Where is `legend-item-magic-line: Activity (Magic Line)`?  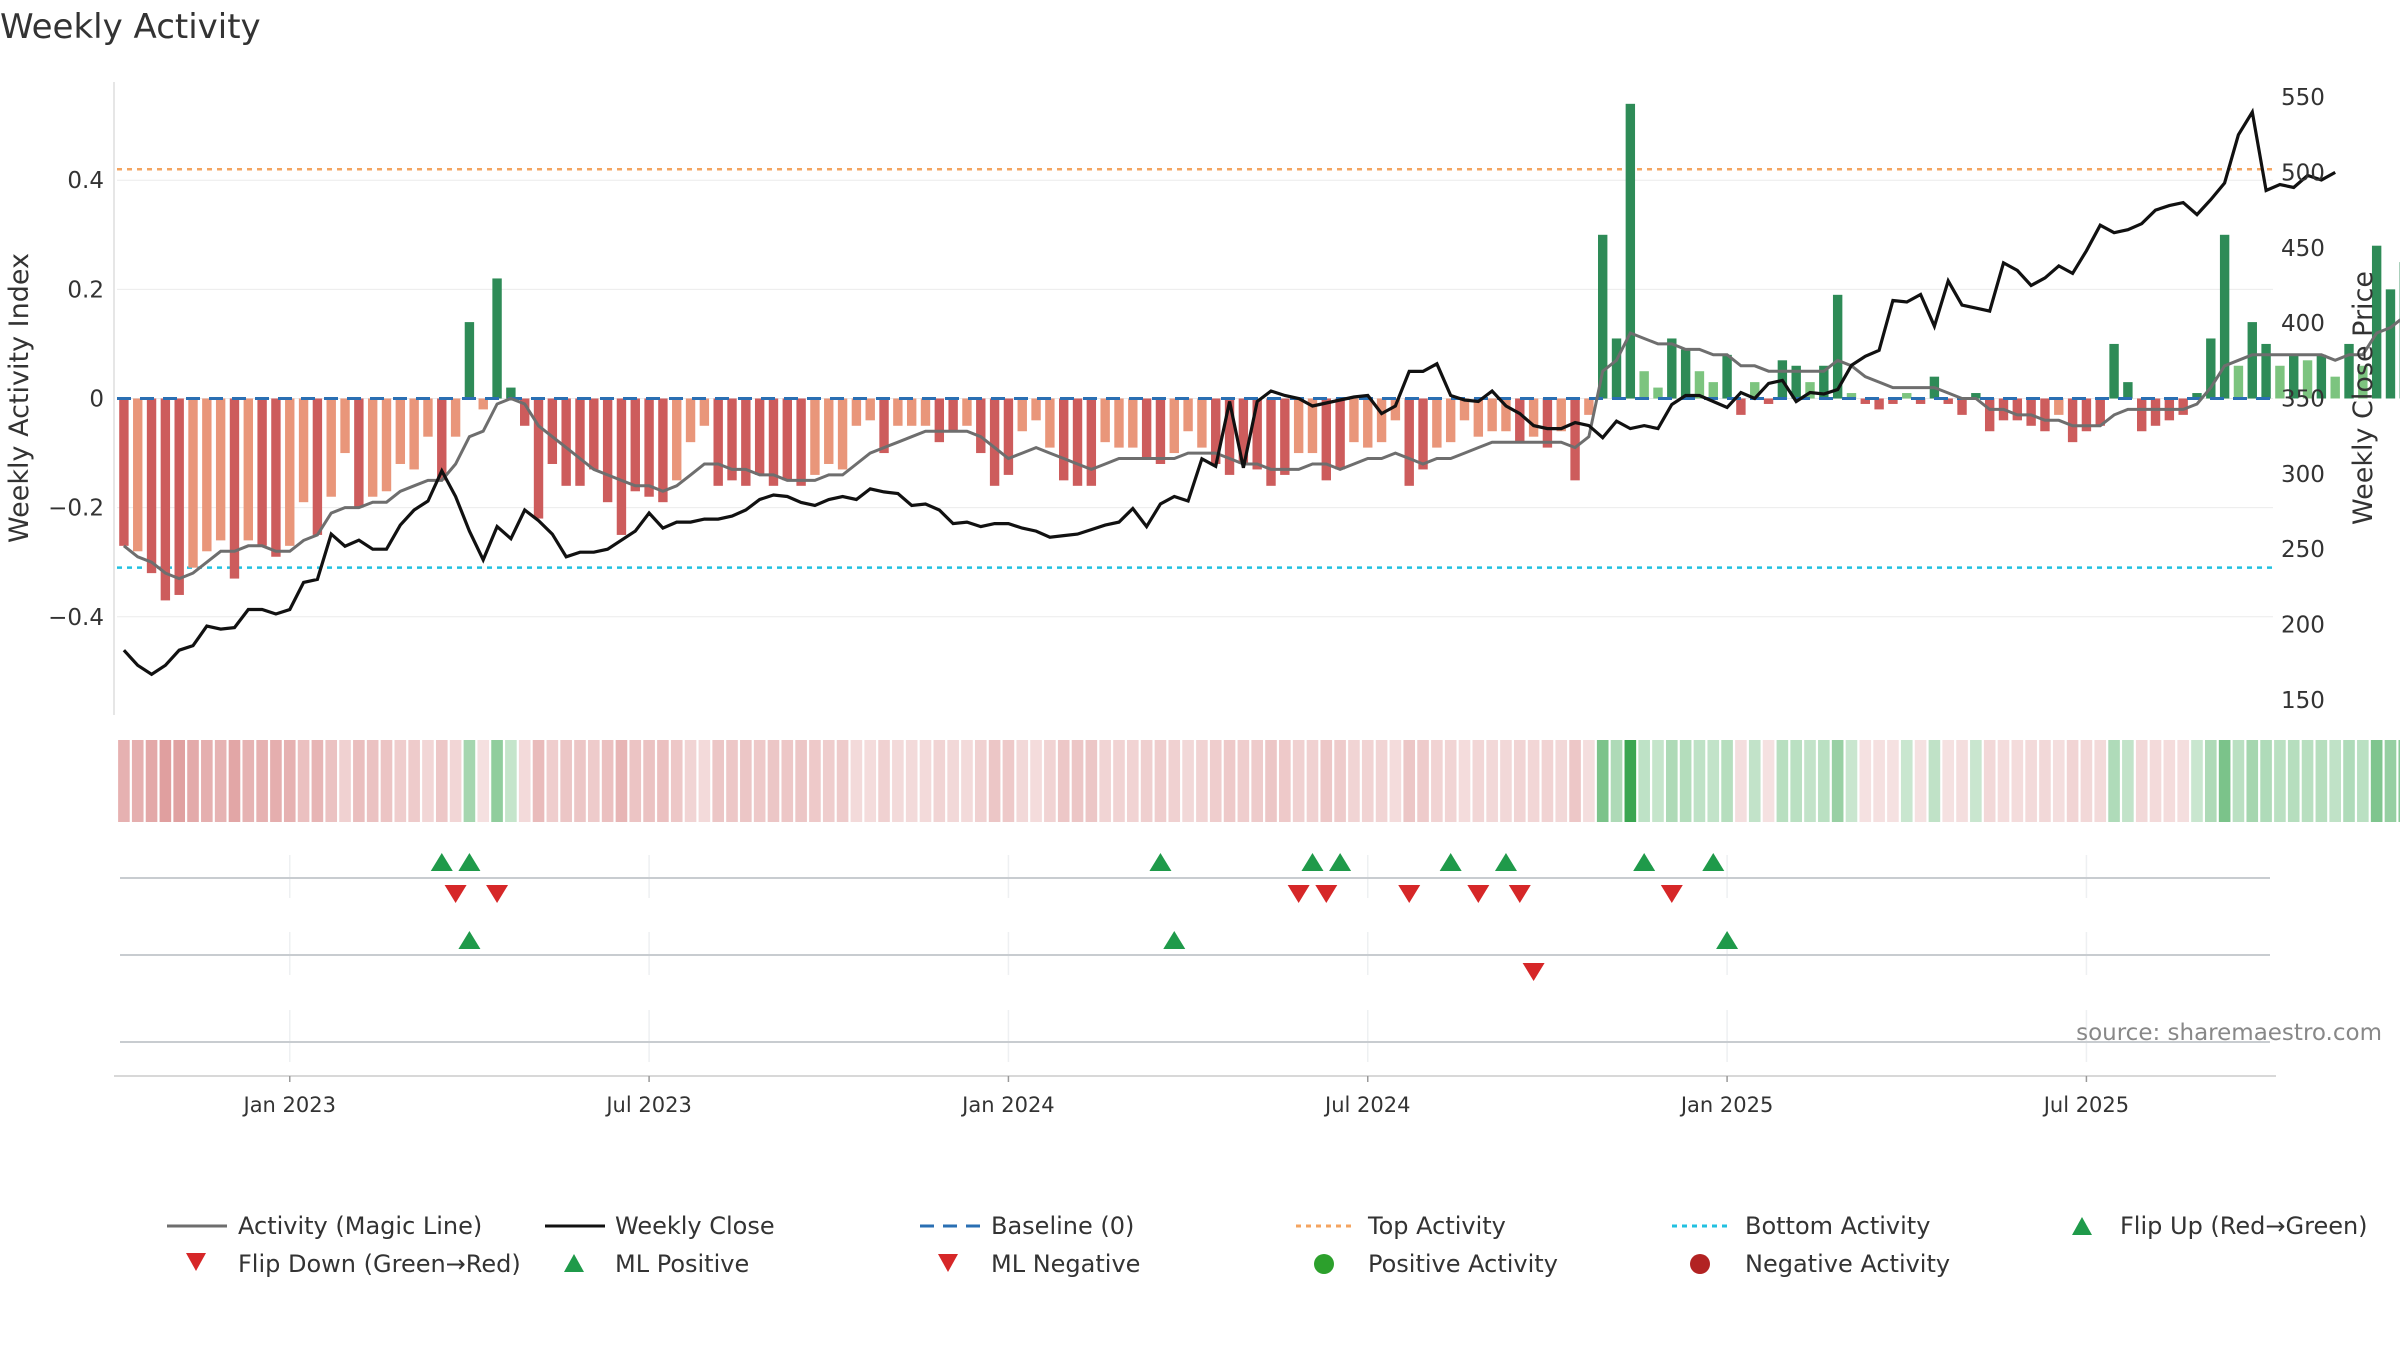
legend-item-magic-line: Activity (Magic Line) is located at coordinates (324, 1226).